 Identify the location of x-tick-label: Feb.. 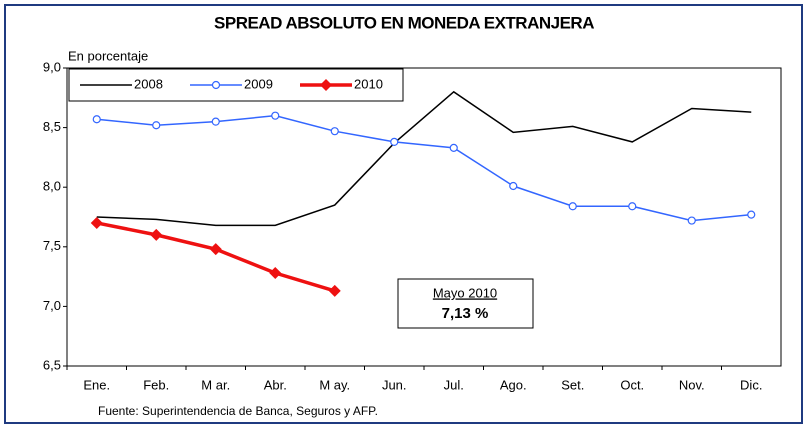
(156, 384).